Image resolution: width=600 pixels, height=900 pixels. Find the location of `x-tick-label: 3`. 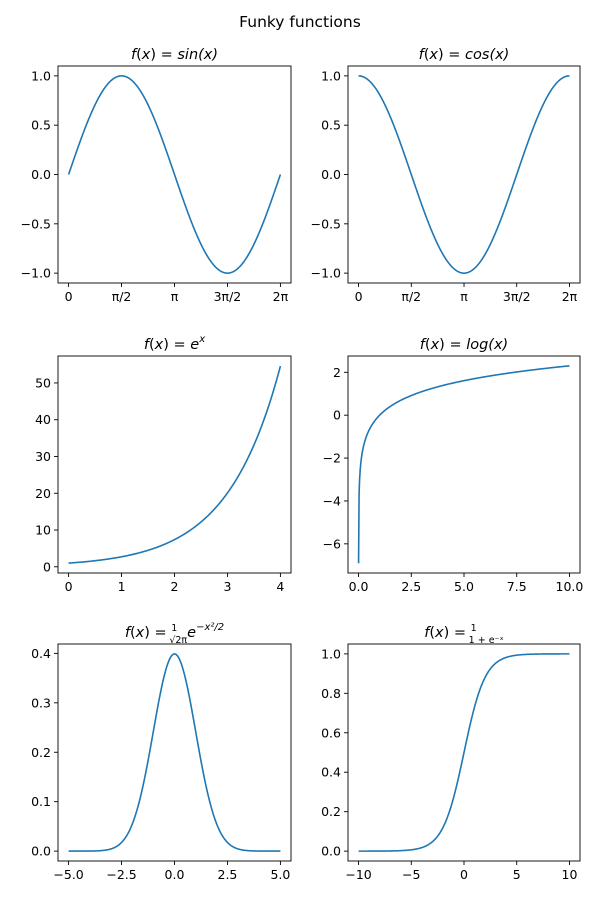

x-tick-label: 3 is located at coordinates (227, 586).